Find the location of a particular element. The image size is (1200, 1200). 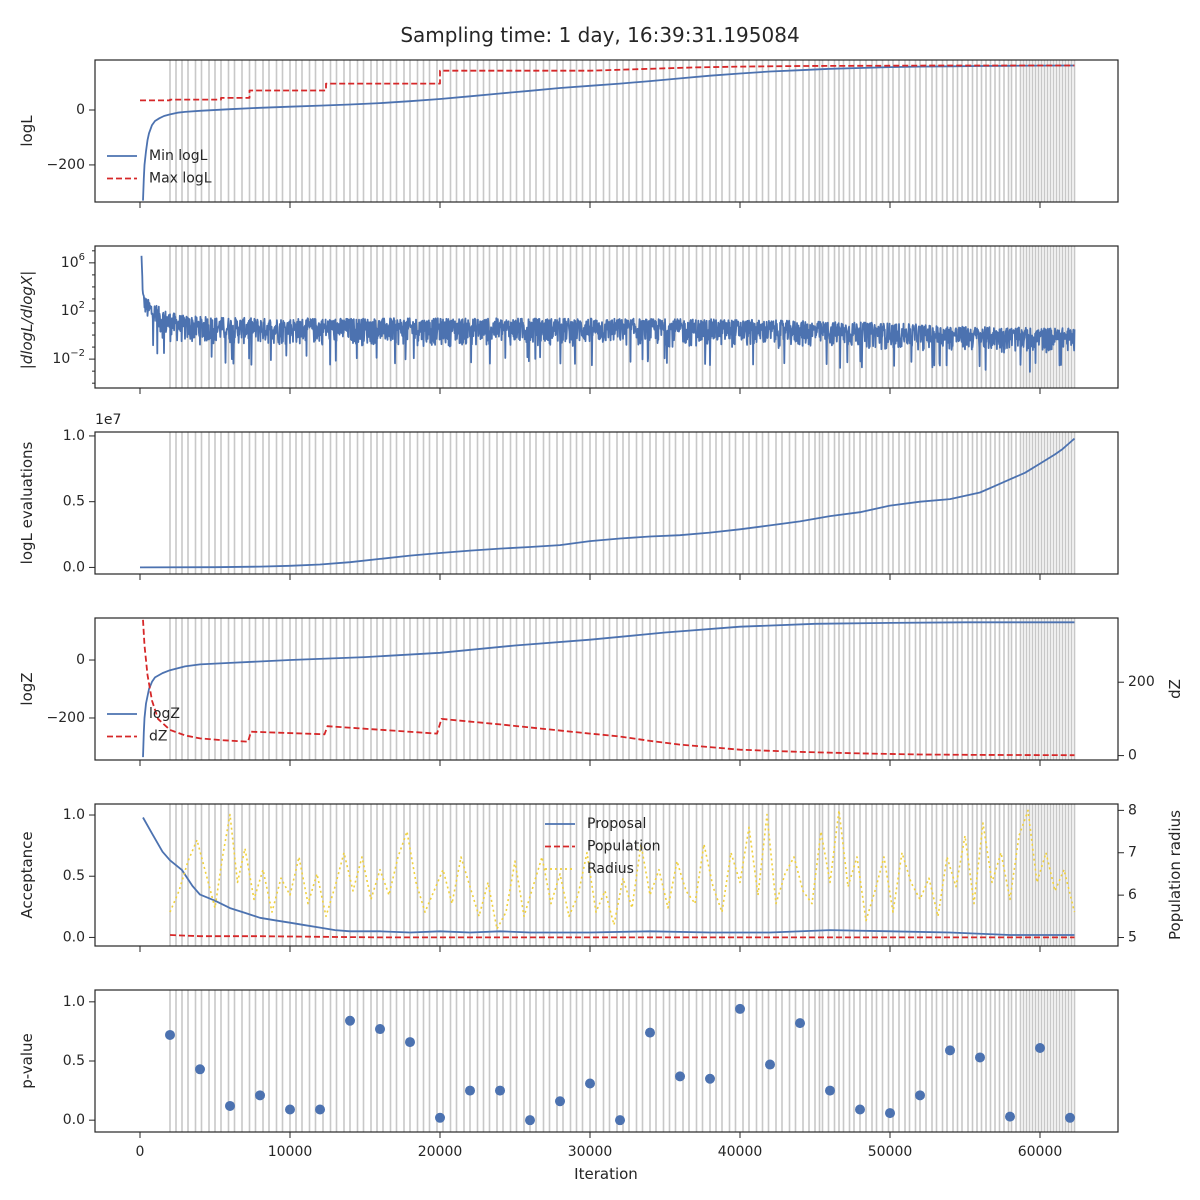

panel-1-plot-area is located at coordinates (608, 131).